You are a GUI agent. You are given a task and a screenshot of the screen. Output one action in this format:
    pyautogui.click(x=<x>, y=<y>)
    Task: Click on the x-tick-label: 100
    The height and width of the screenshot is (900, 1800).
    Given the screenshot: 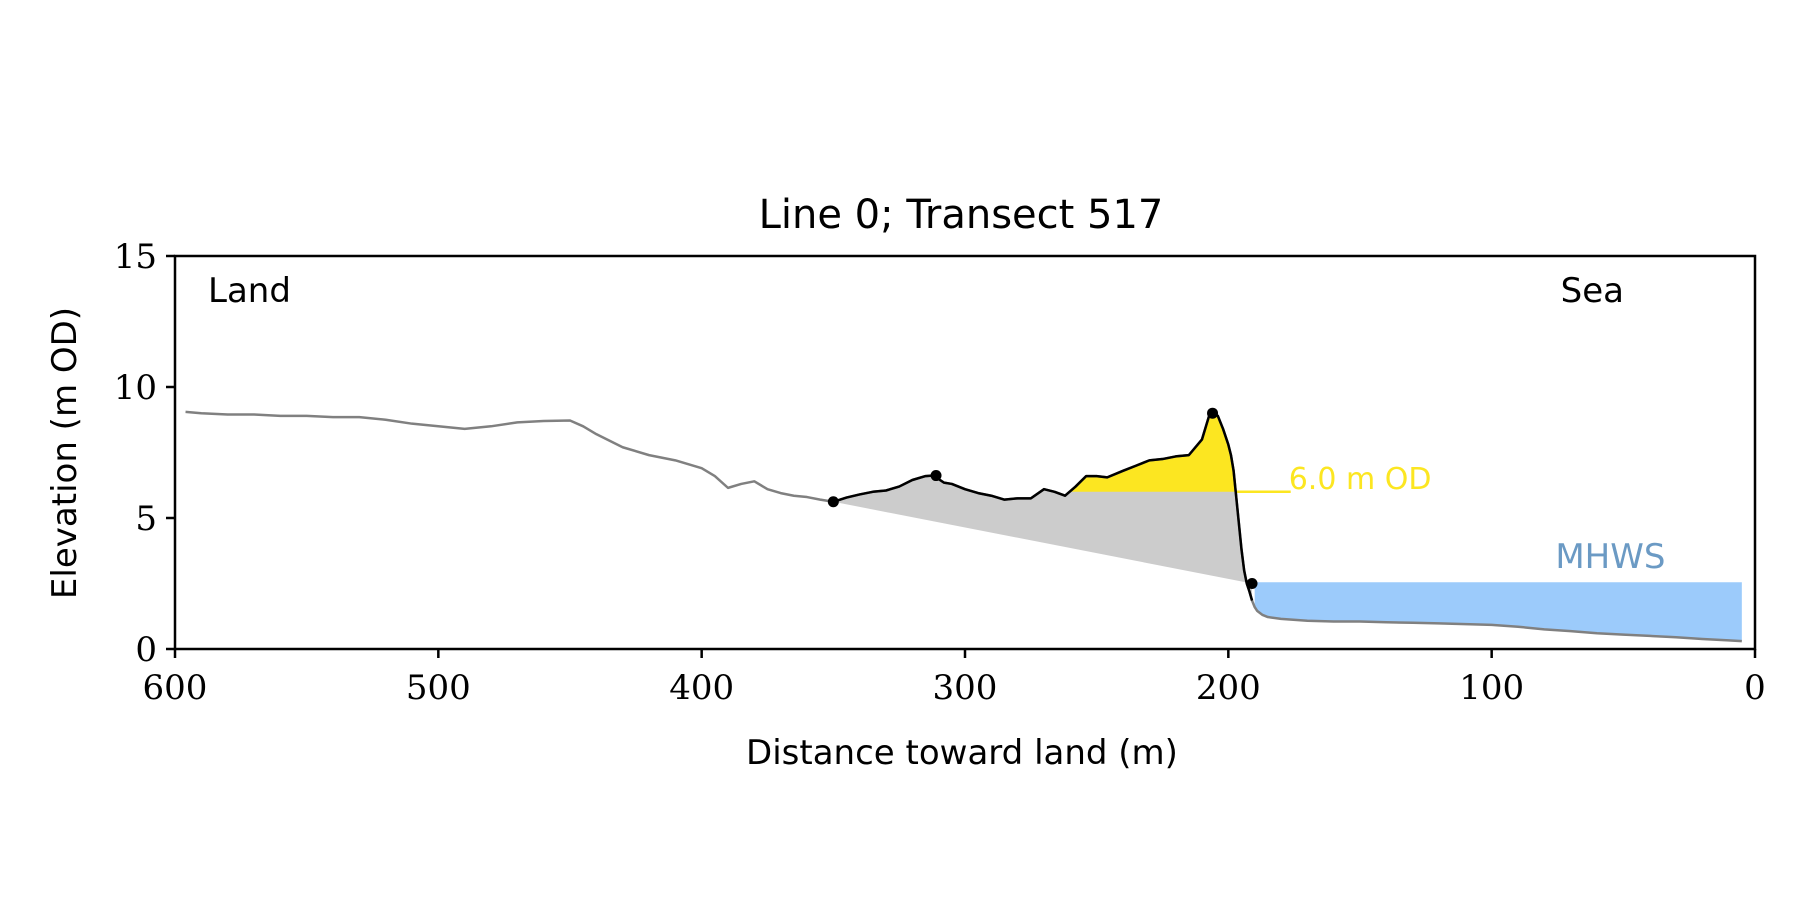 What is the action you would take?
    pyautogui.click(x=1491, y=688)
    